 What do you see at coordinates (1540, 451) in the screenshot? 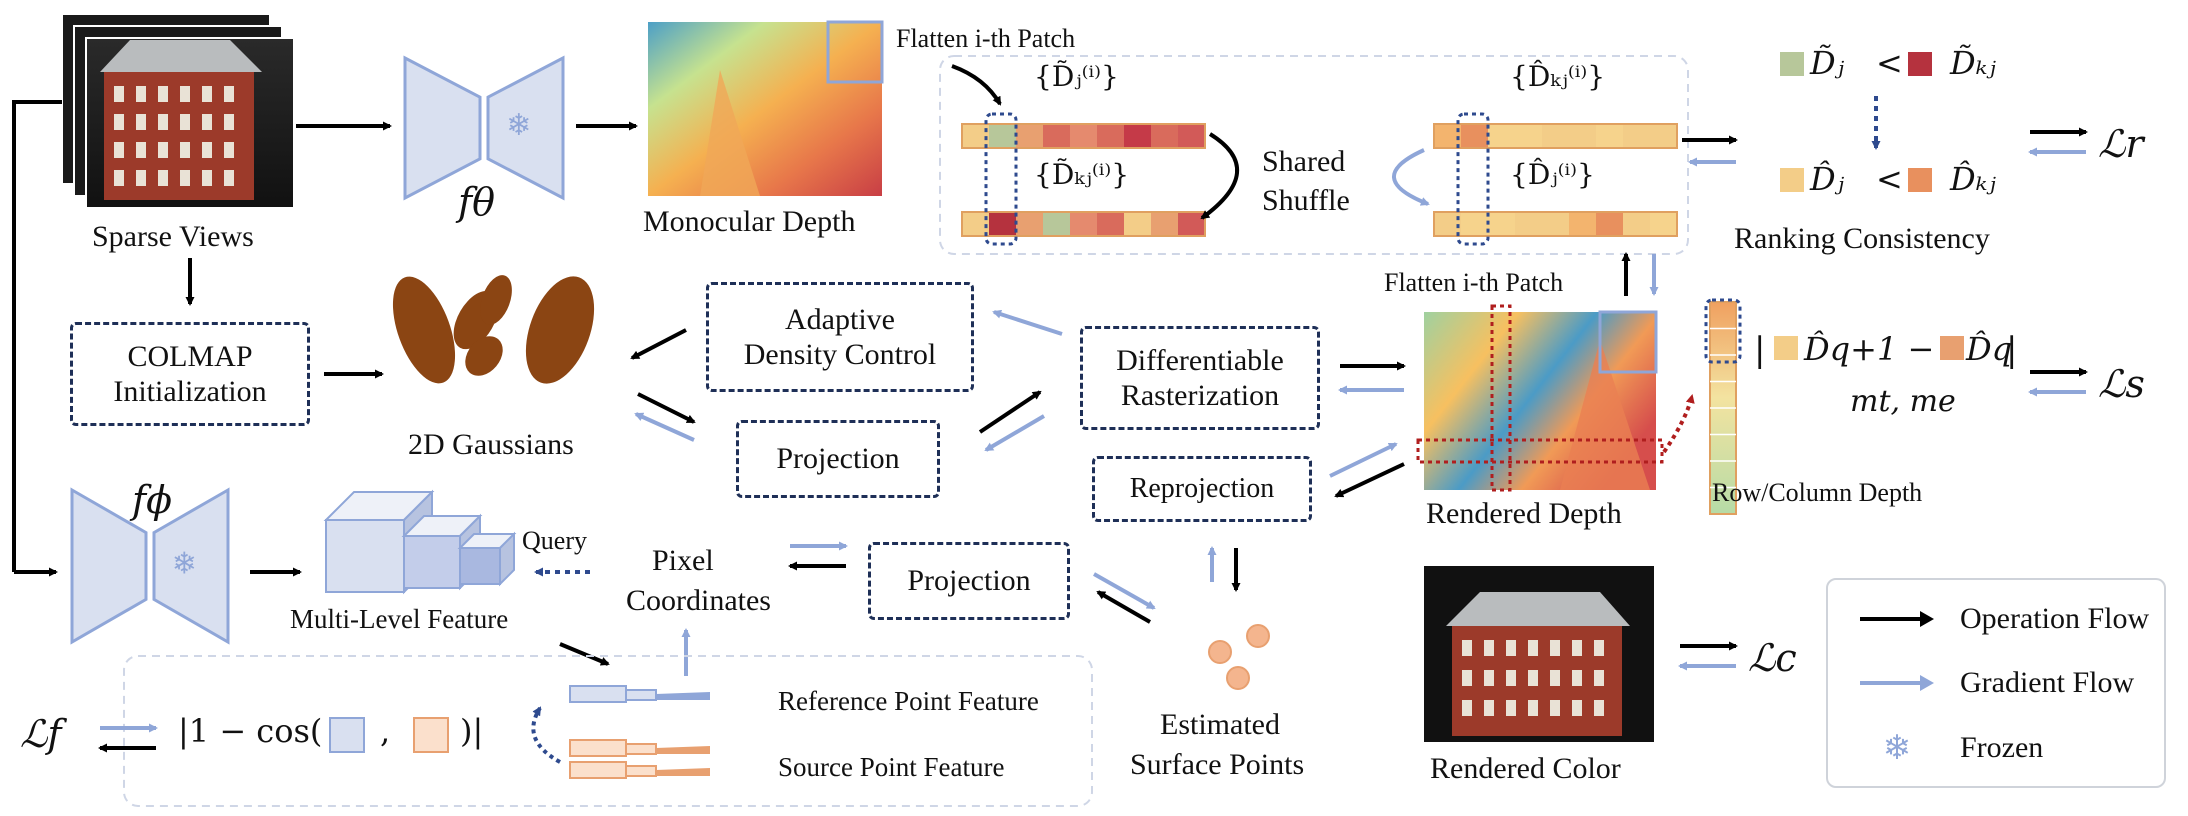
I see `row-highlight-horizontal` at bounding box center [1540, 451].